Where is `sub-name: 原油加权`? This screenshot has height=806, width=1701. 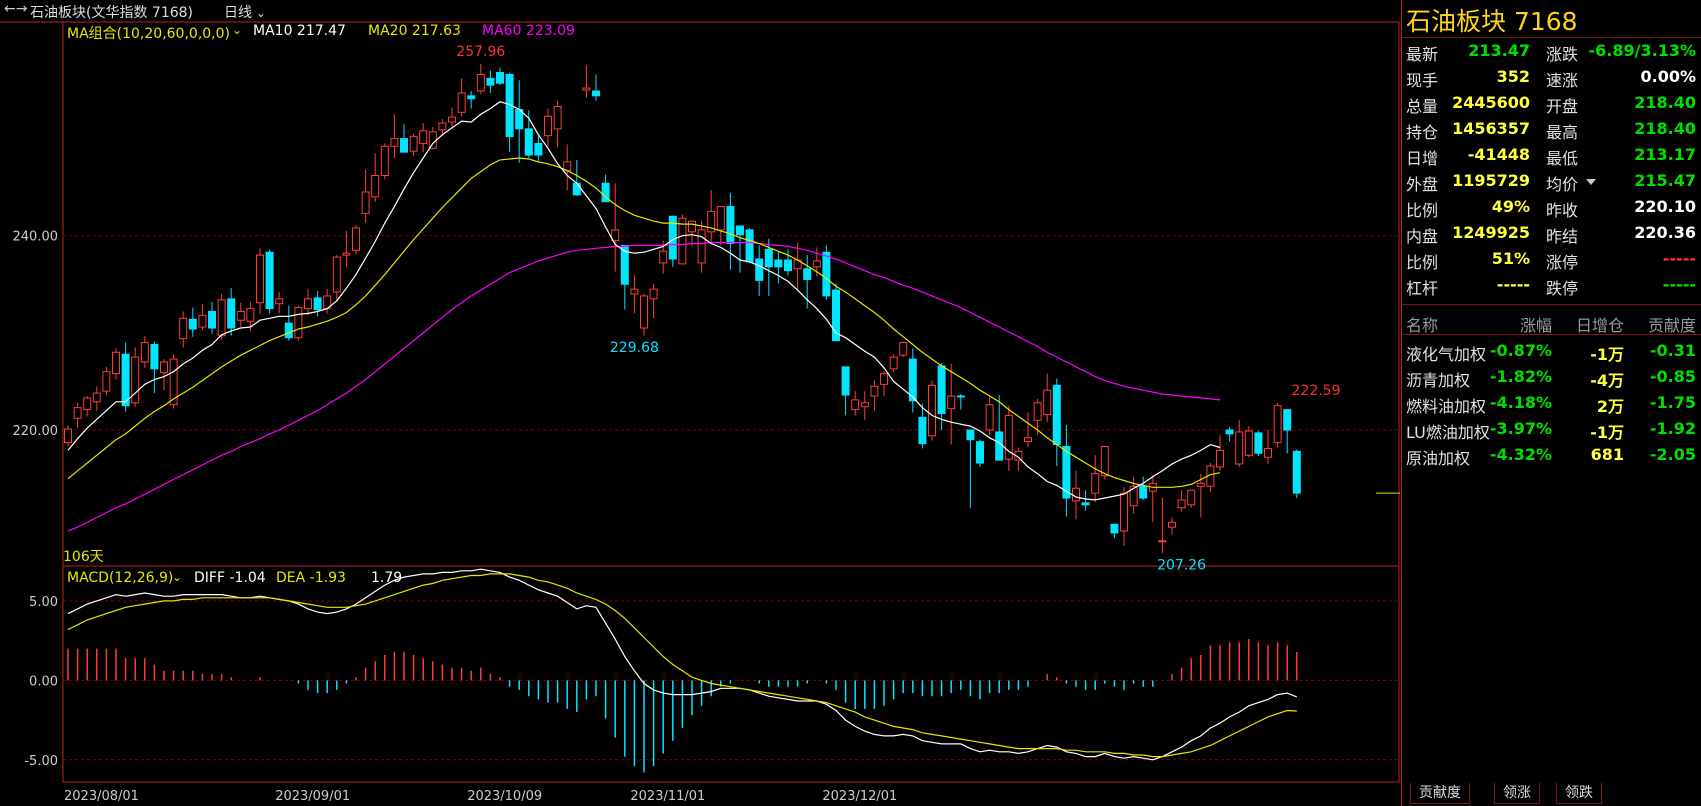 sub-name: 原油加权 is located at coordinates (1438, 458).